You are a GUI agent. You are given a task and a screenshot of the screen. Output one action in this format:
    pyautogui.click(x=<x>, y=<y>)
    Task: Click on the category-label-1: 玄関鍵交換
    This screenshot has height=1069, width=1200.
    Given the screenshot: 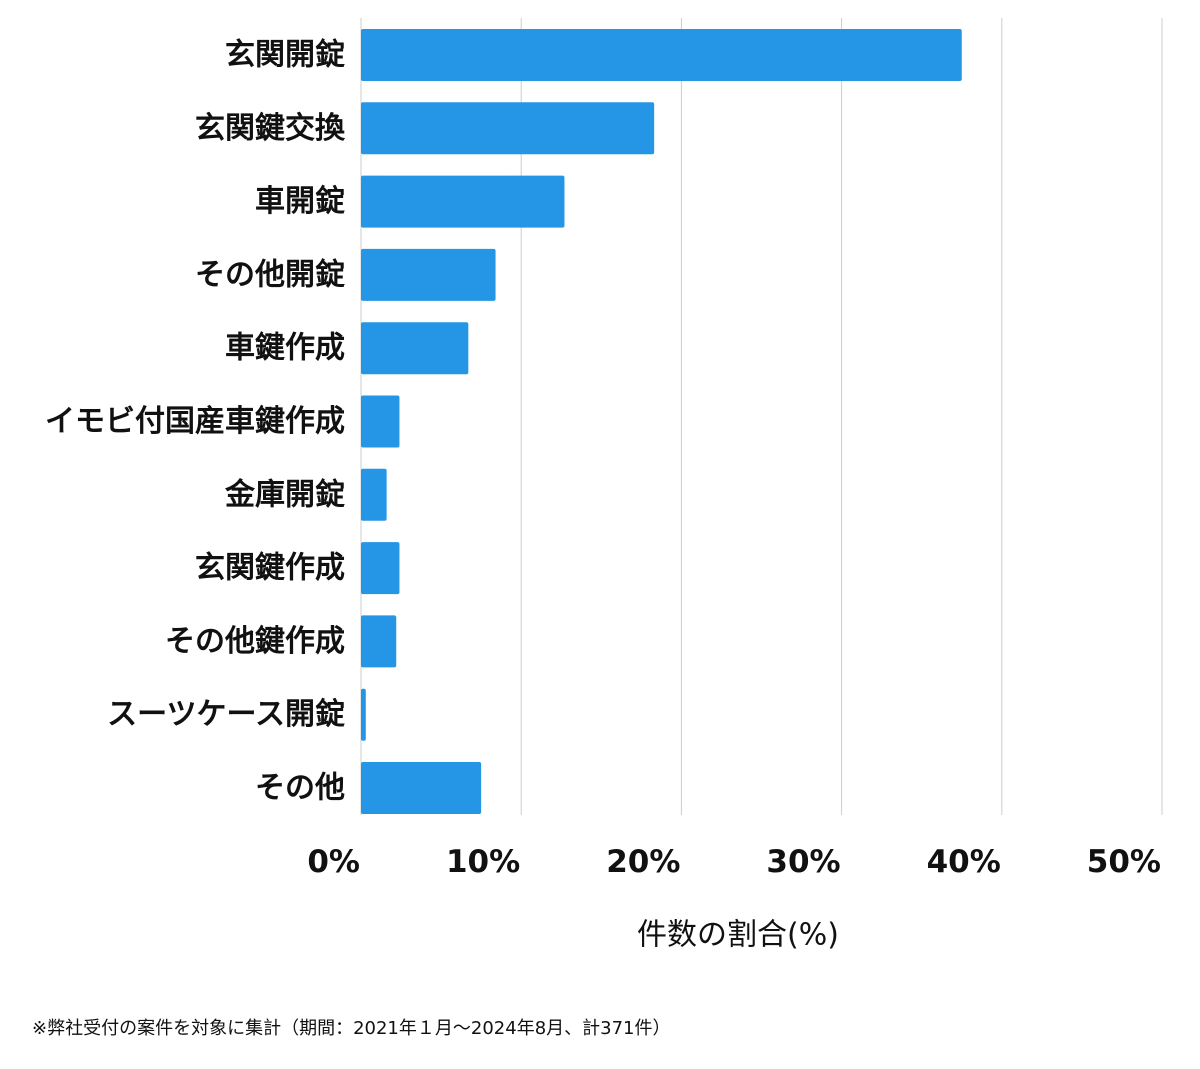 What is the action you would take?
    pyautogui.click(x=270, y=128)
    